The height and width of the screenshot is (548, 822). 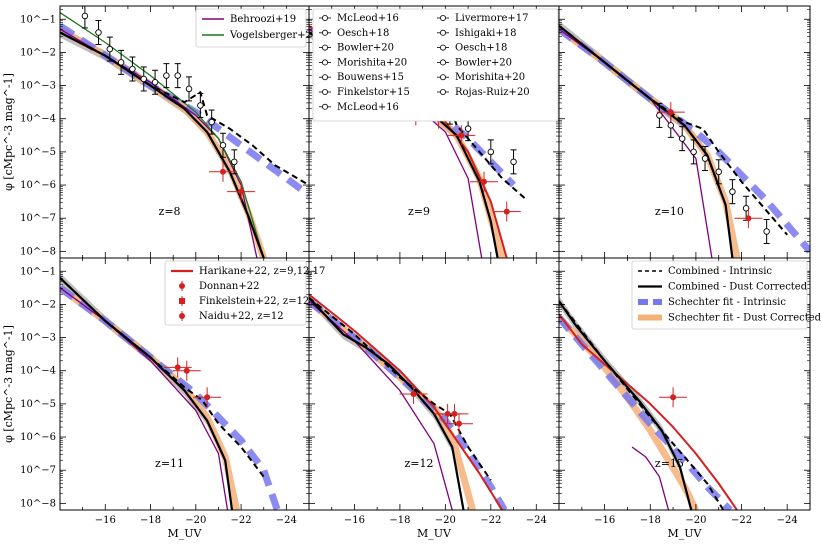 What do you see at coordinates (229, 286) in the screenshot?
I see `legend-label: Donnan+22` at bounding box center [229, 286].